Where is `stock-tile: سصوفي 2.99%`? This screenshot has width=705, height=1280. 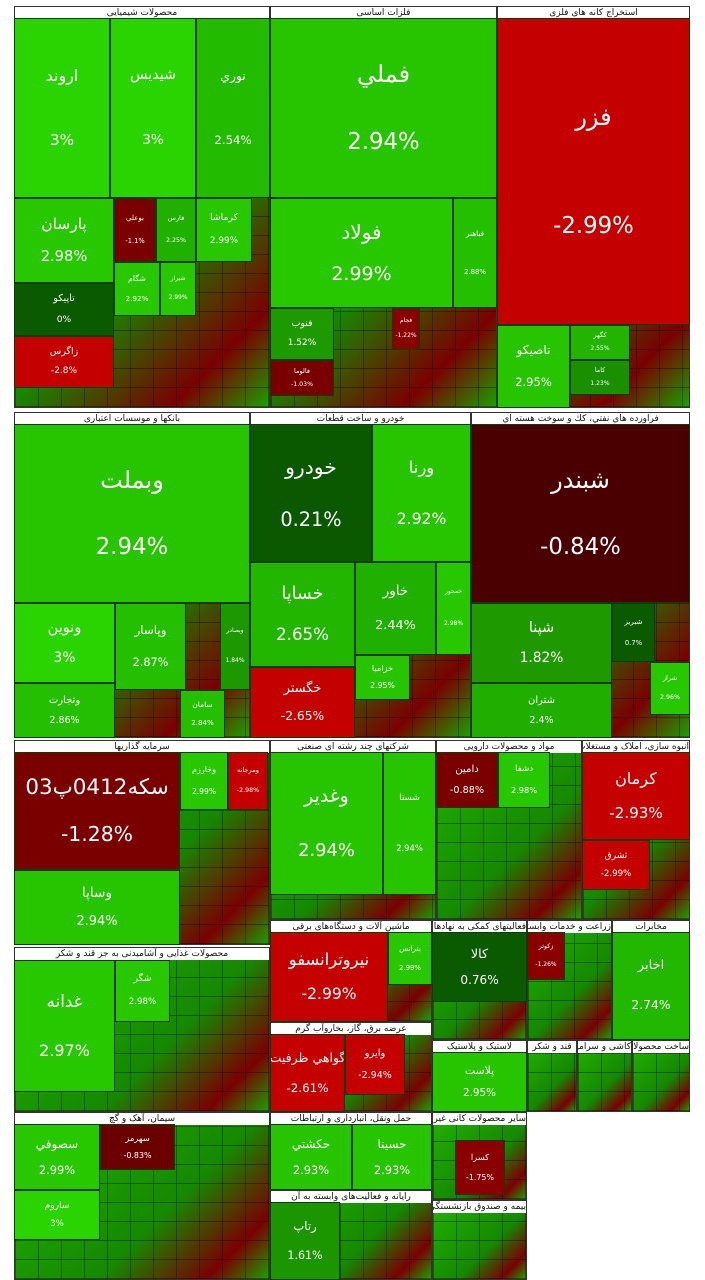 stock-tile: سصوفي 2.99% is located at coordinates (57, 1157).